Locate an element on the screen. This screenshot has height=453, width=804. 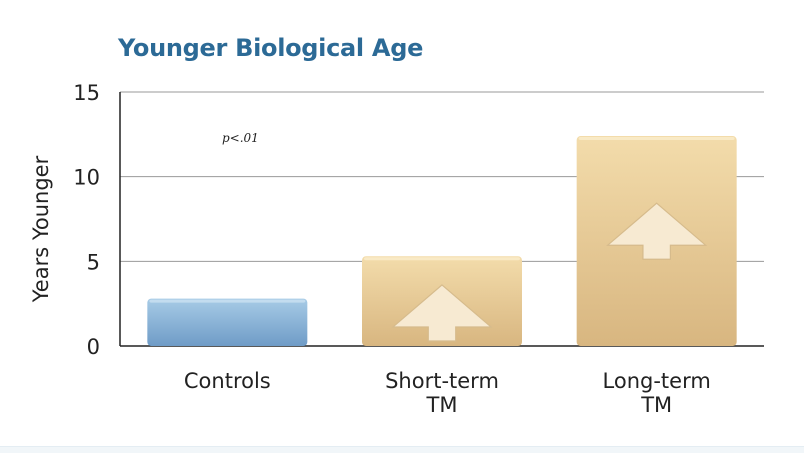
chart-title: Younger Biological Age is located at coordinates (271, 48).